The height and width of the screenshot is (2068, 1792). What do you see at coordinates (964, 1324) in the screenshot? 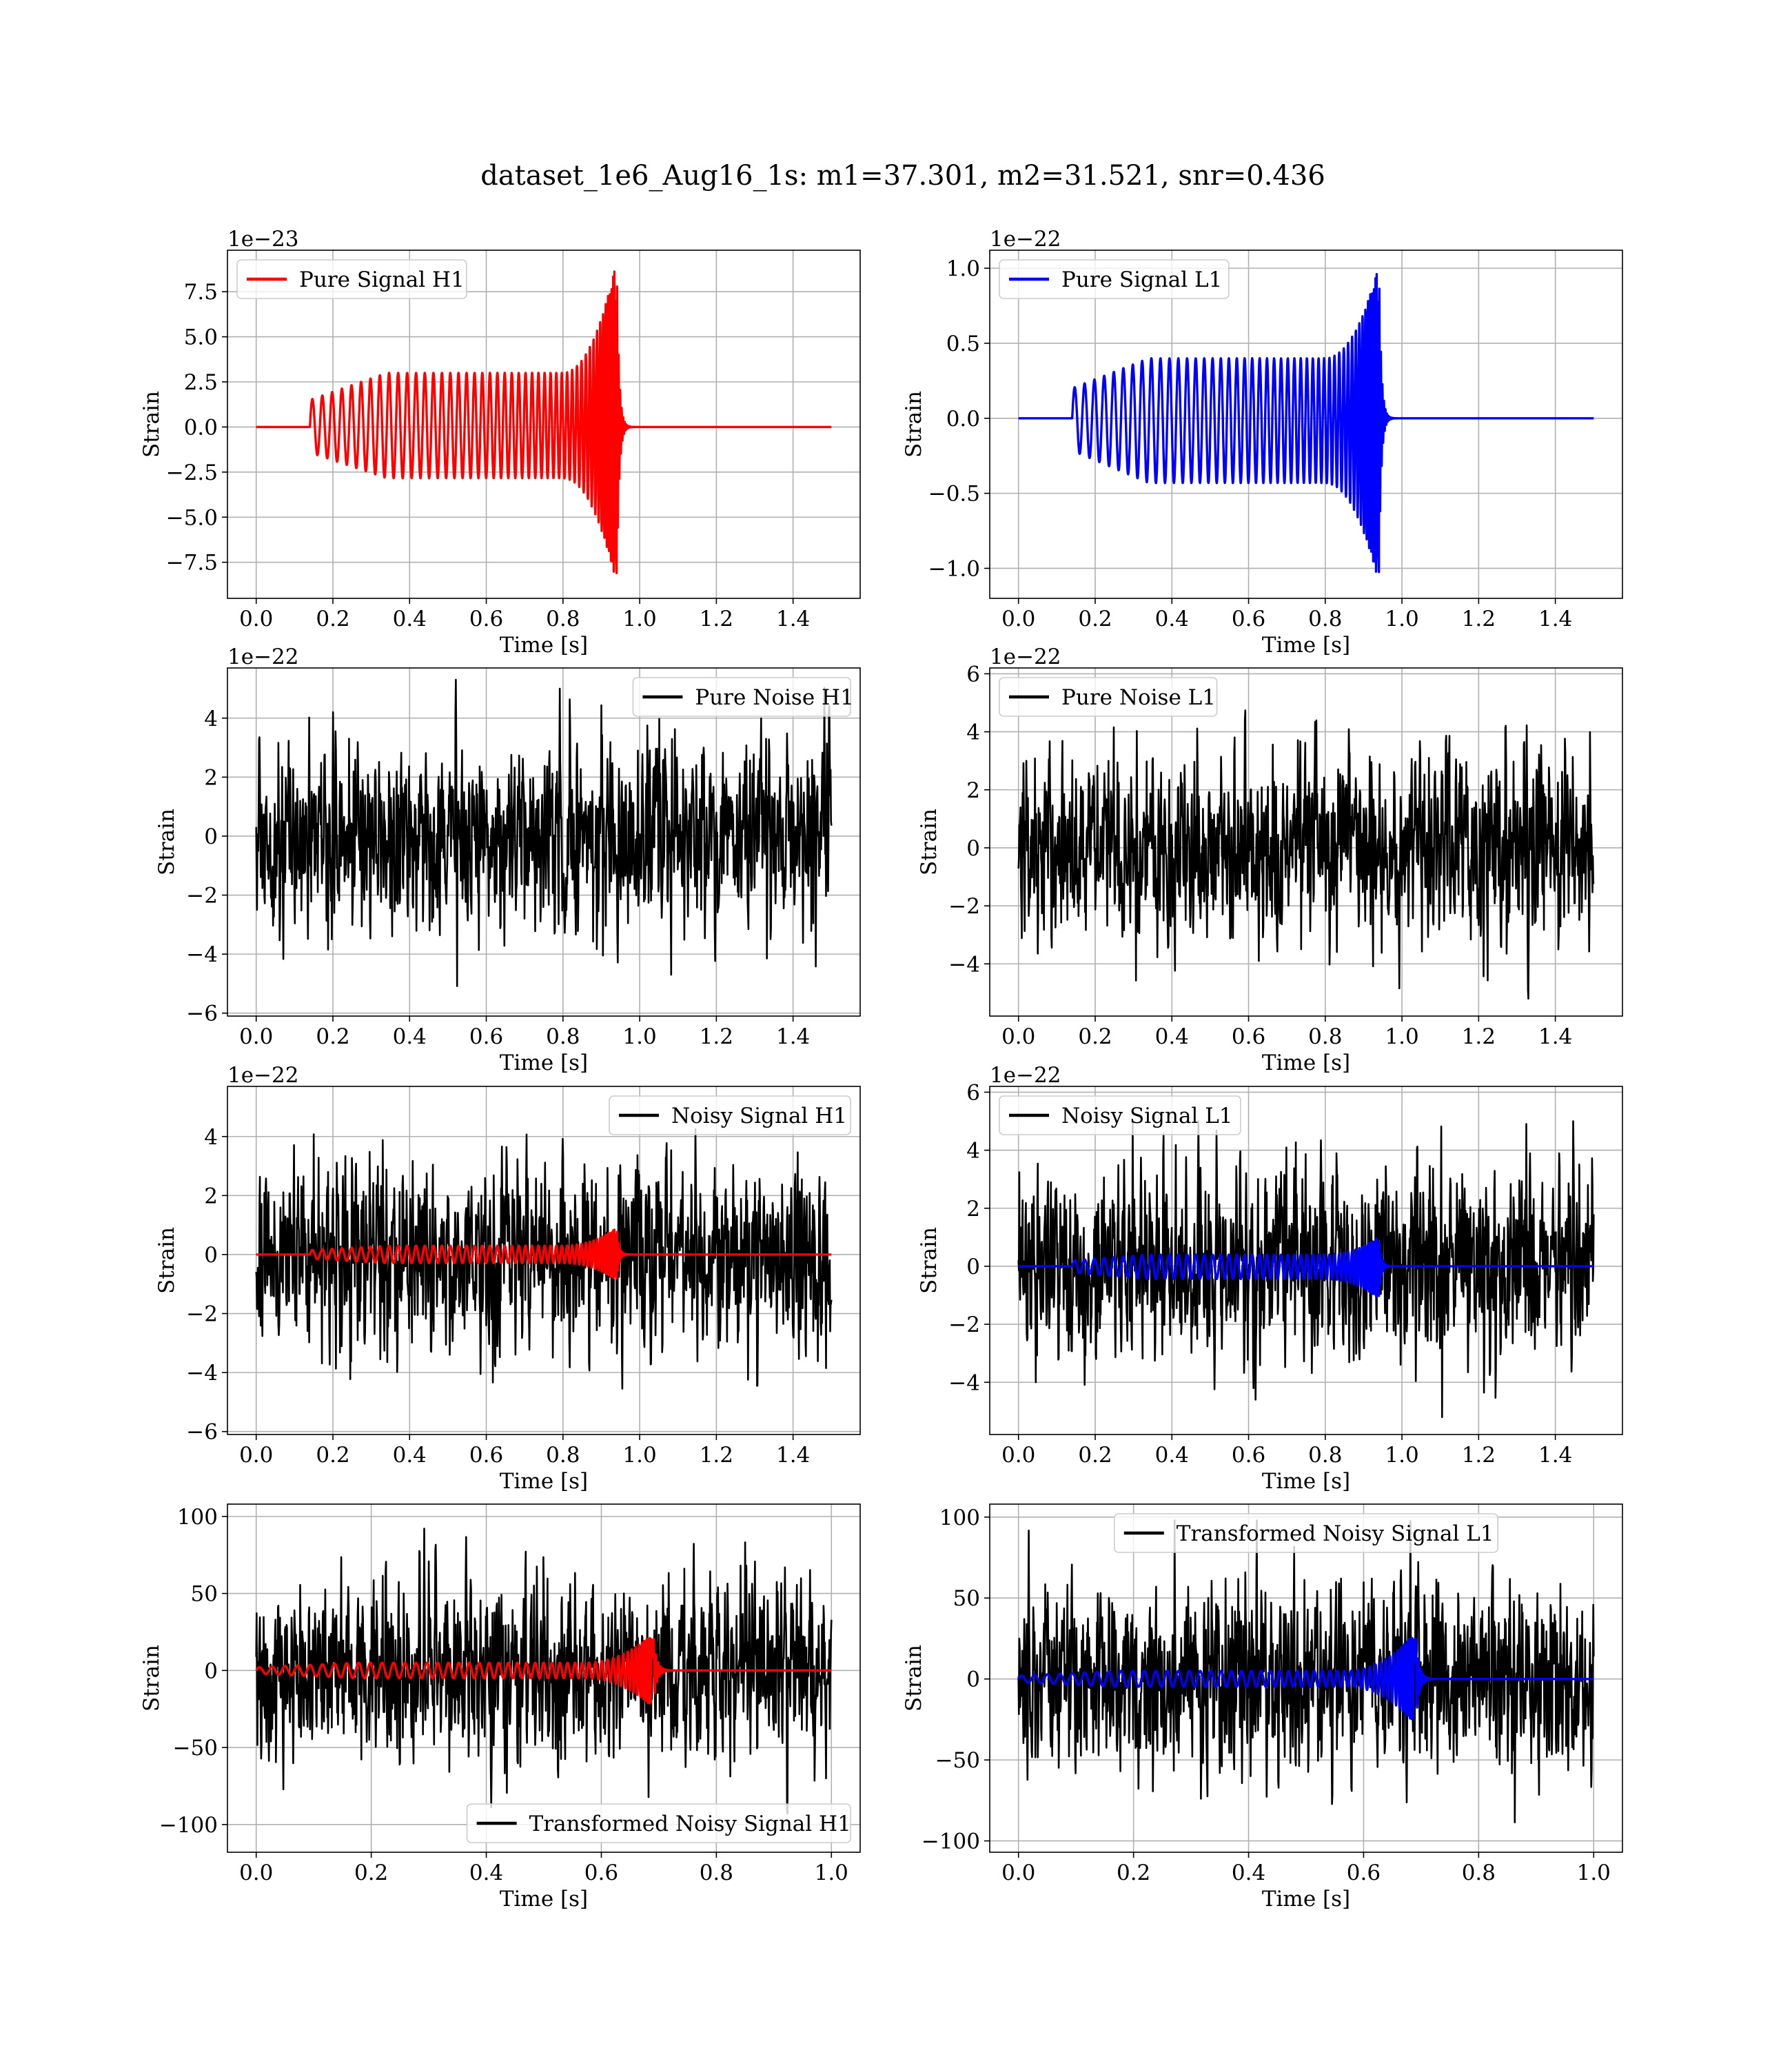
I see `y-tick-label: −2` at bounding box center [964, 1324].